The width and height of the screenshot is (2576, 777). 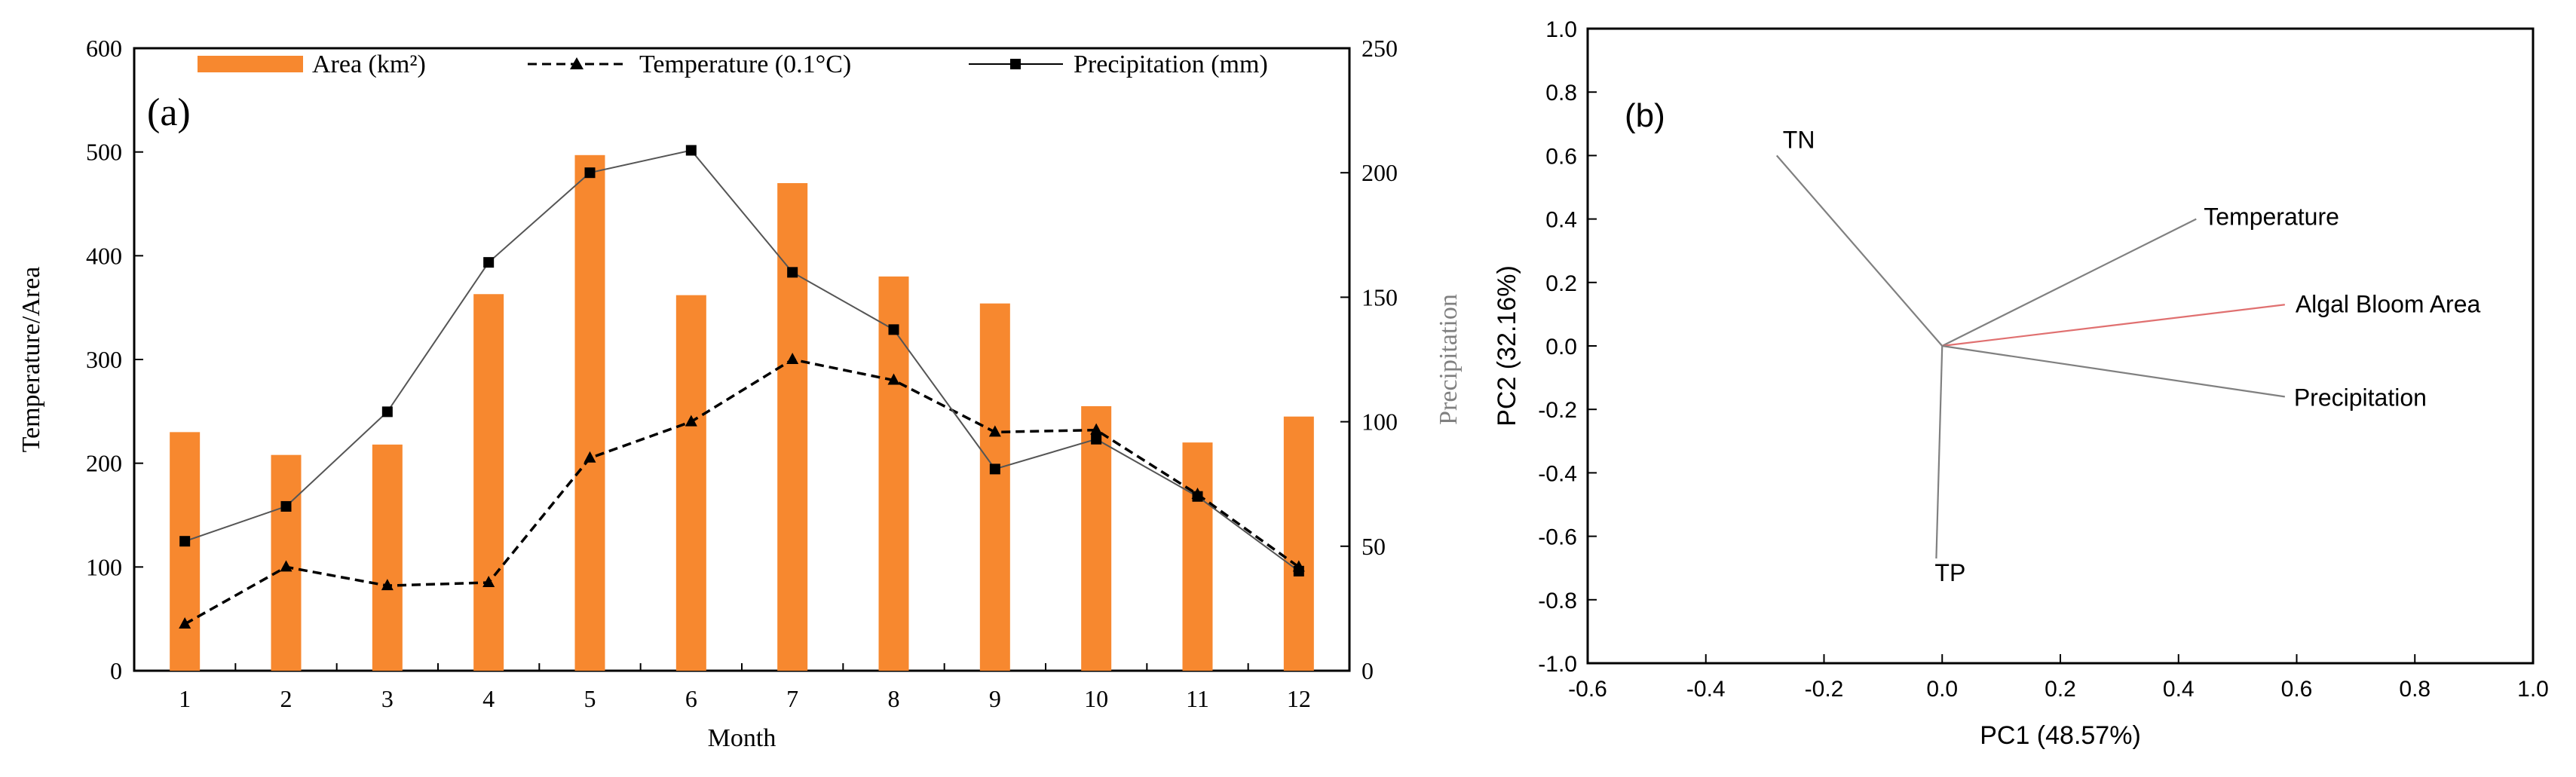 I want to click on chart-b-xtick-label: 0.8, so click(x=2415, y=689).